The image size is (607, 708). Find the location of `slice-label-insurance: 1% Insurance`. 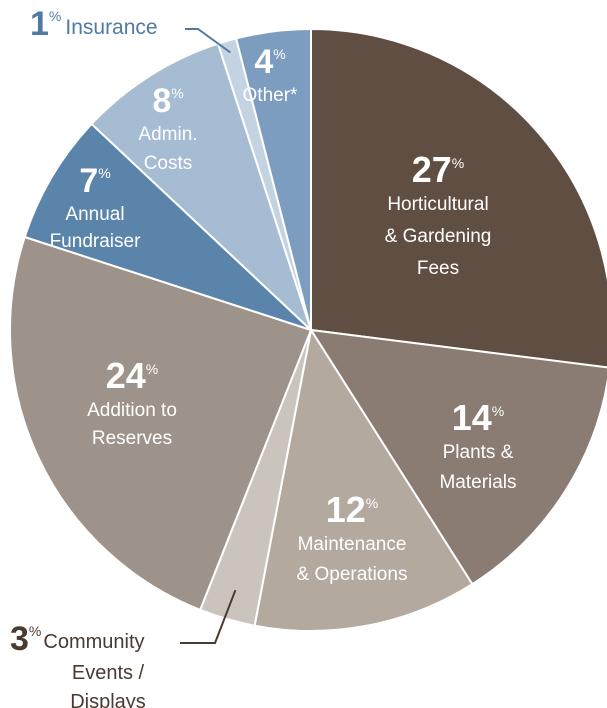

slice-label-insurance: 1% Insurance is located at coordinates (94, 24).